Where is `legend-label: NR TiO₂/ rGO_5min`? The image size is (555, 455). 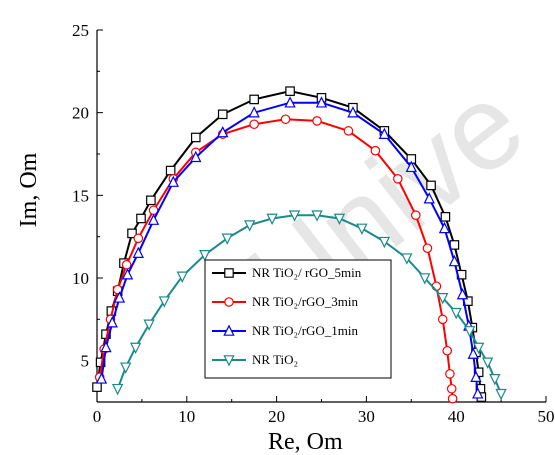 legend-label: NR TiO₂/ rGO_5min is located at coordinates (307, 272).